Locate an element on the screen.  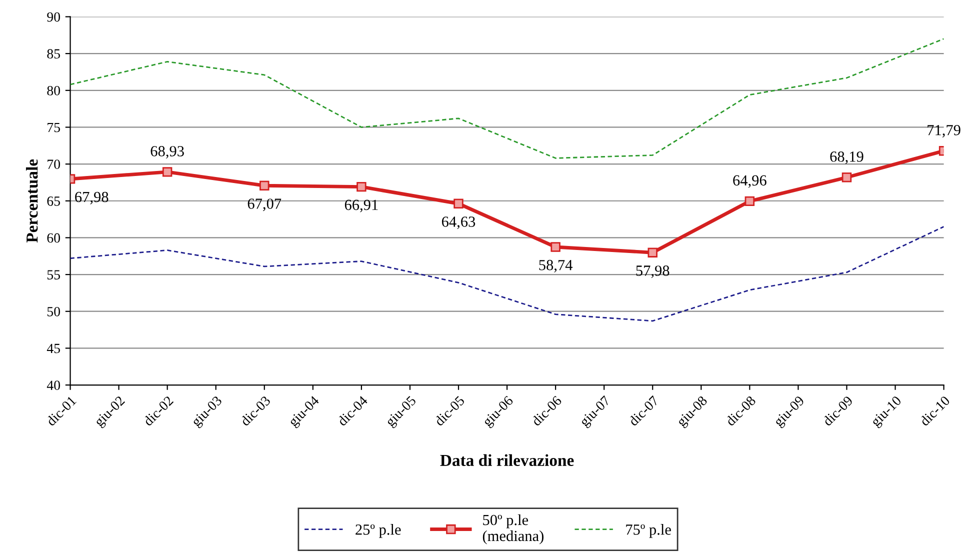
data-label: 67,98 is located at coordinates (91, 198).